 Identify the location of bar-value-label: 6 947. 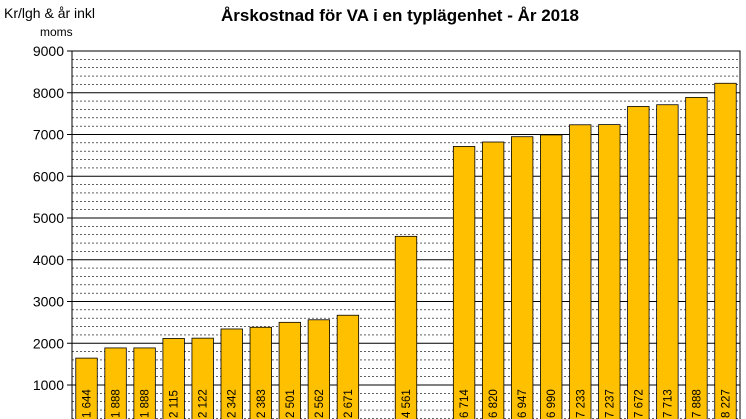
(523, 403).